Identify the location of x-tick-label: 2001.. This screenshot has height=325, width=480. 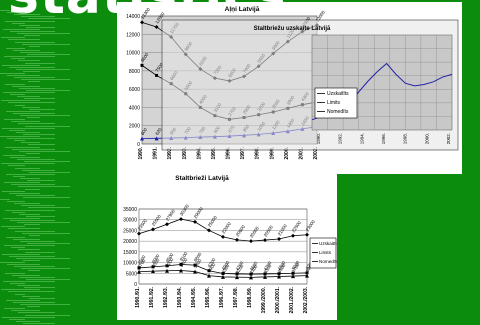
(301, 152).